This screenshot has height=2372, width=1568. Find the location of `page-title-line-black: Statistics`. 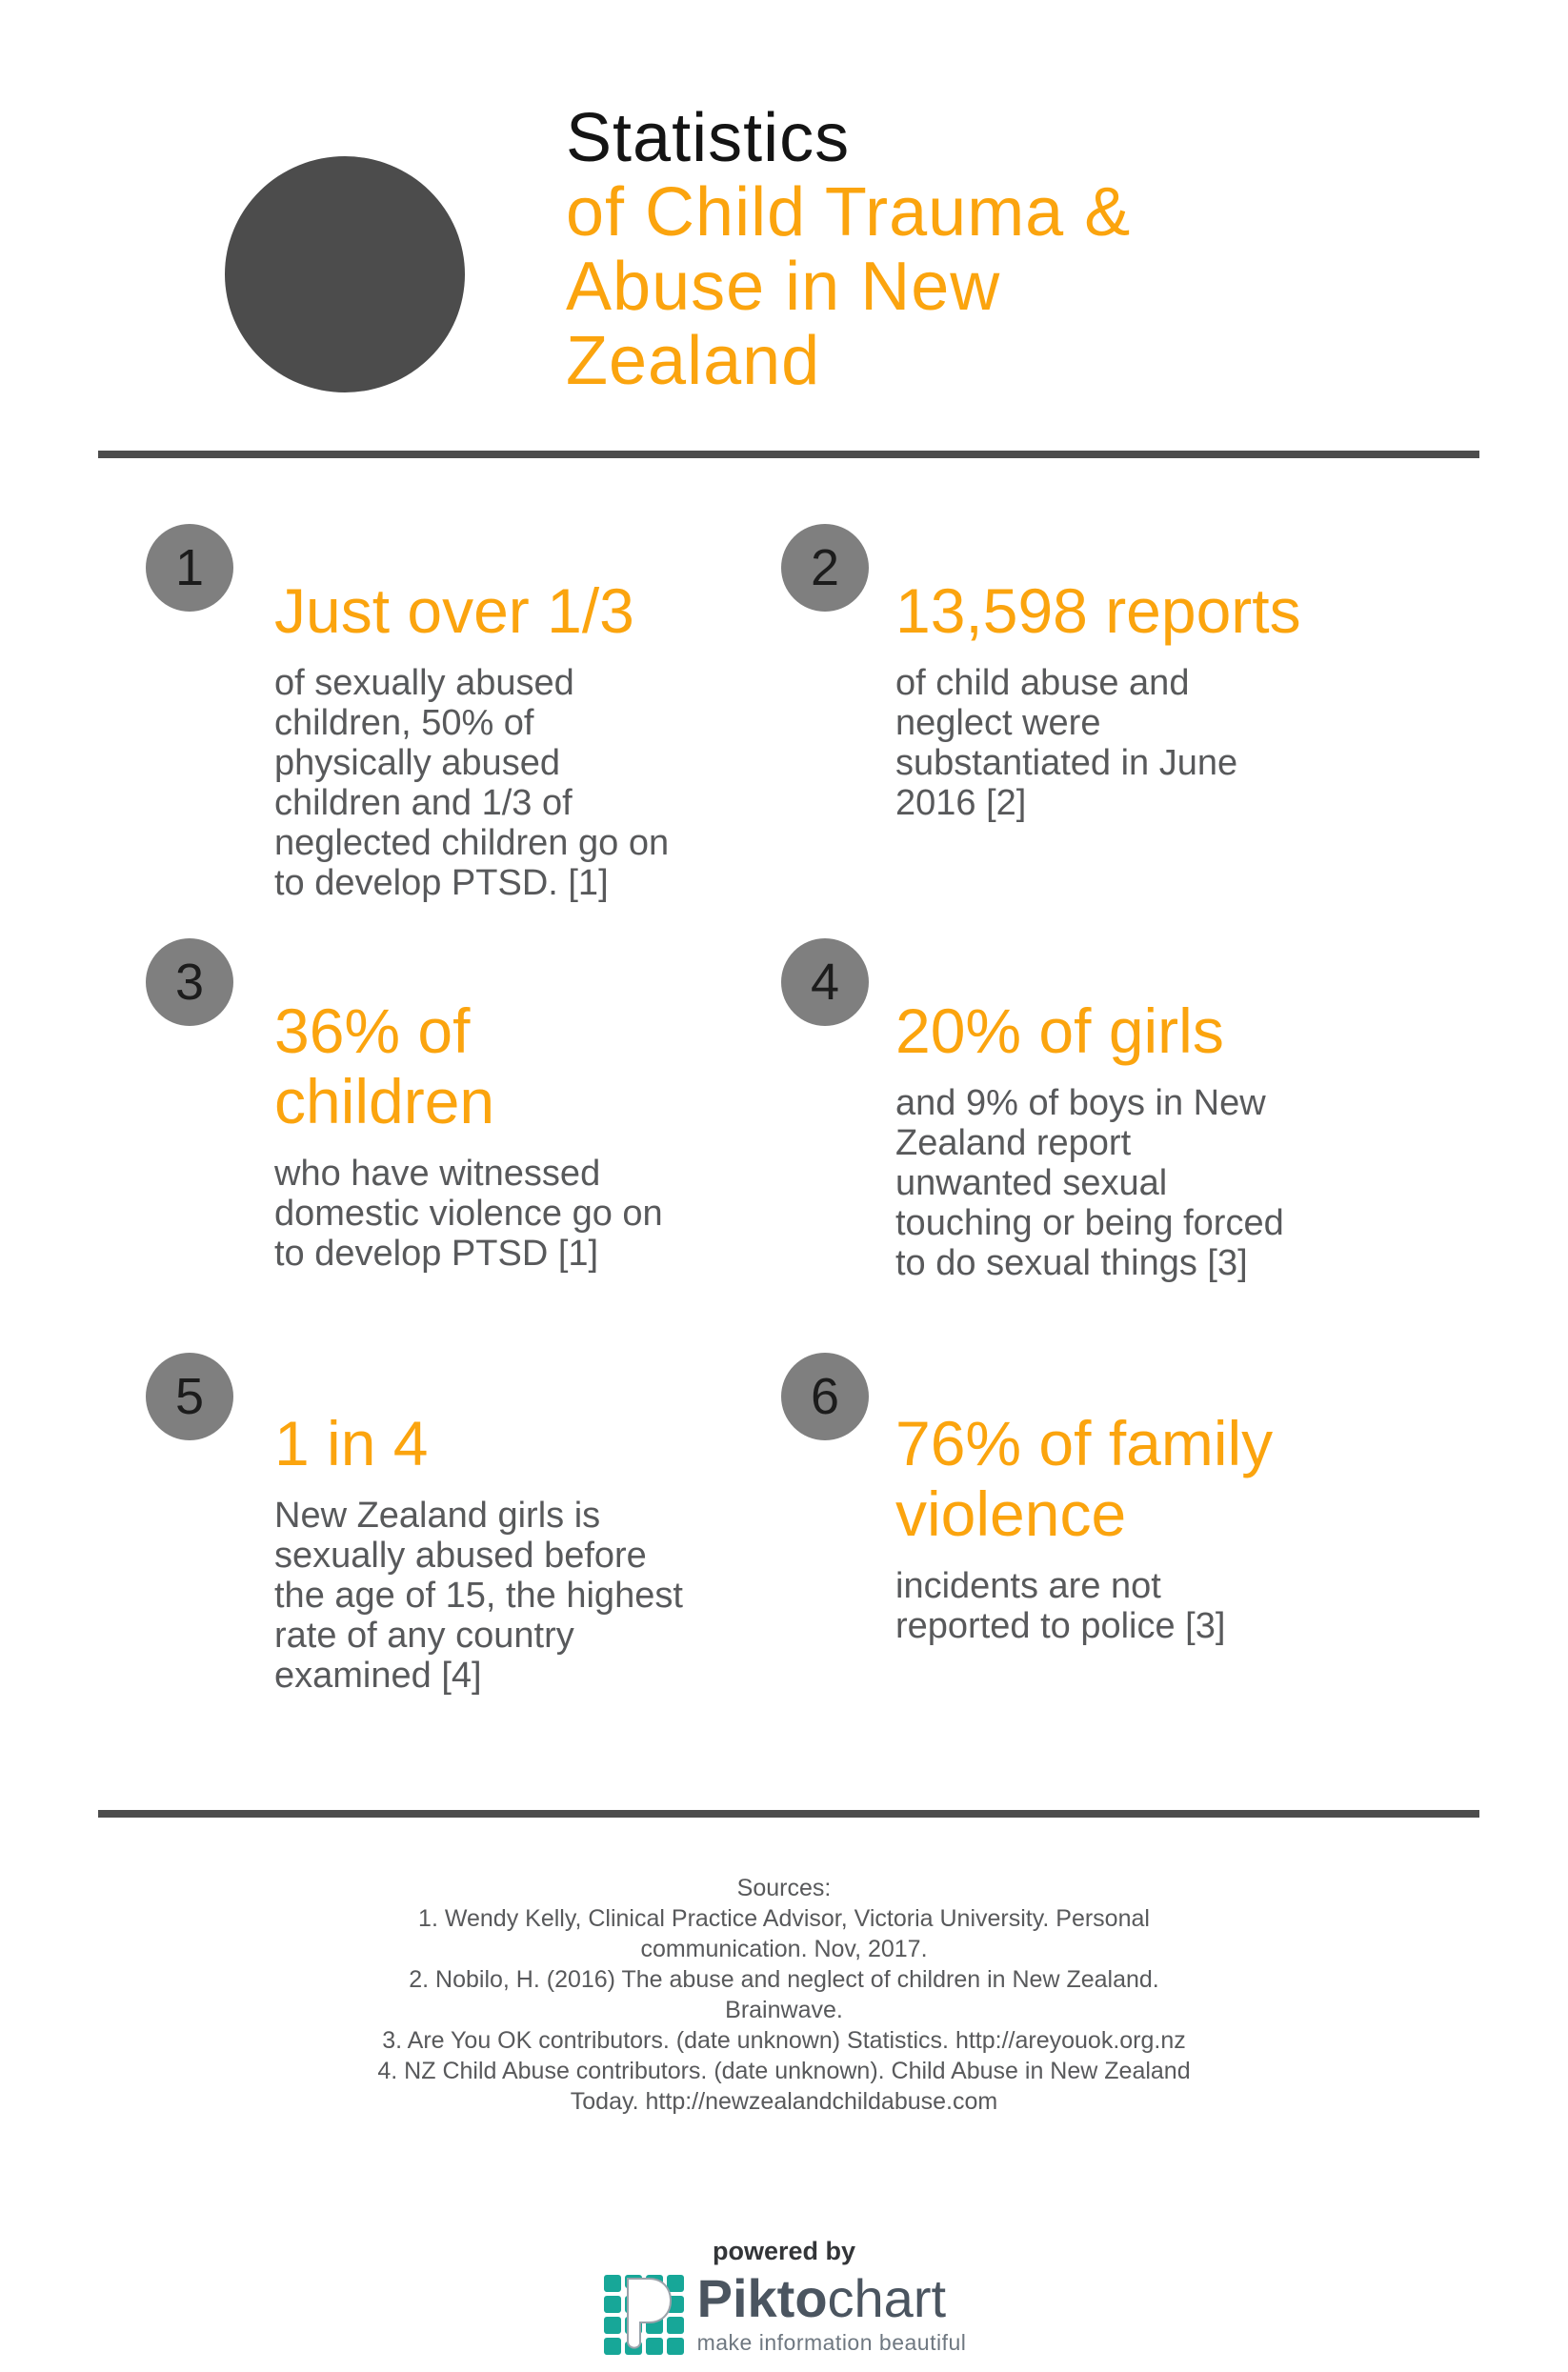

page-title-line-black: Statistics is located at coordinates (709, 138).